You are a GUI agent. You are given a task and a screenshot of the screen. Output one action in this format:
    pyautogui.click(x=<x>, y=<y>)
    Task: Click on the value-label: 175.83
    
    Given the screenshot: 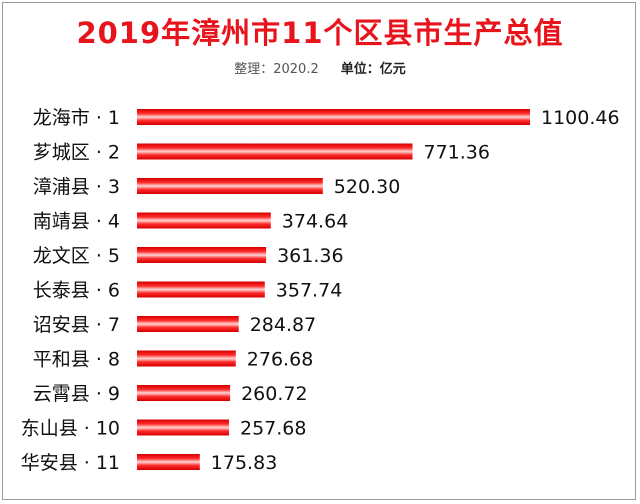 What is the action you would take?
    pyautogui.click(x=244, y=463)
    